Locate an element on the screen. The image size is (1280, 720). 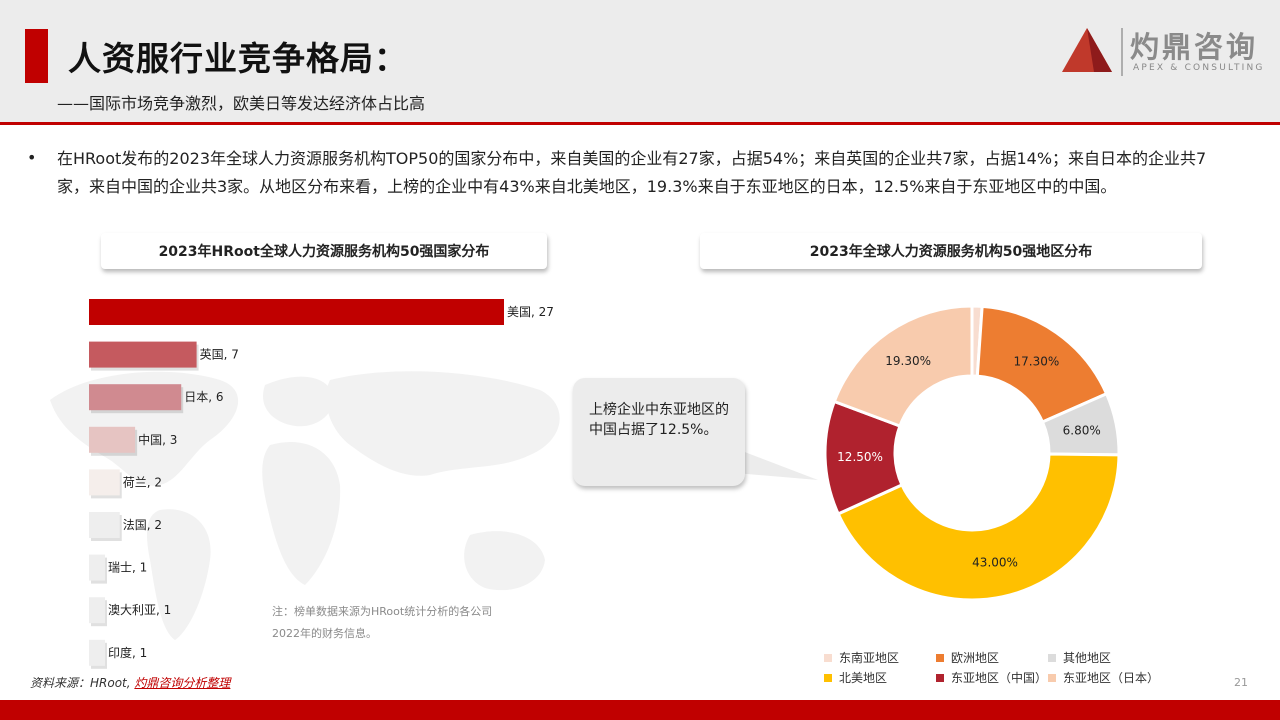
legend-item-5: 东亚地区（日本） is located at coordinates (1103, 677).